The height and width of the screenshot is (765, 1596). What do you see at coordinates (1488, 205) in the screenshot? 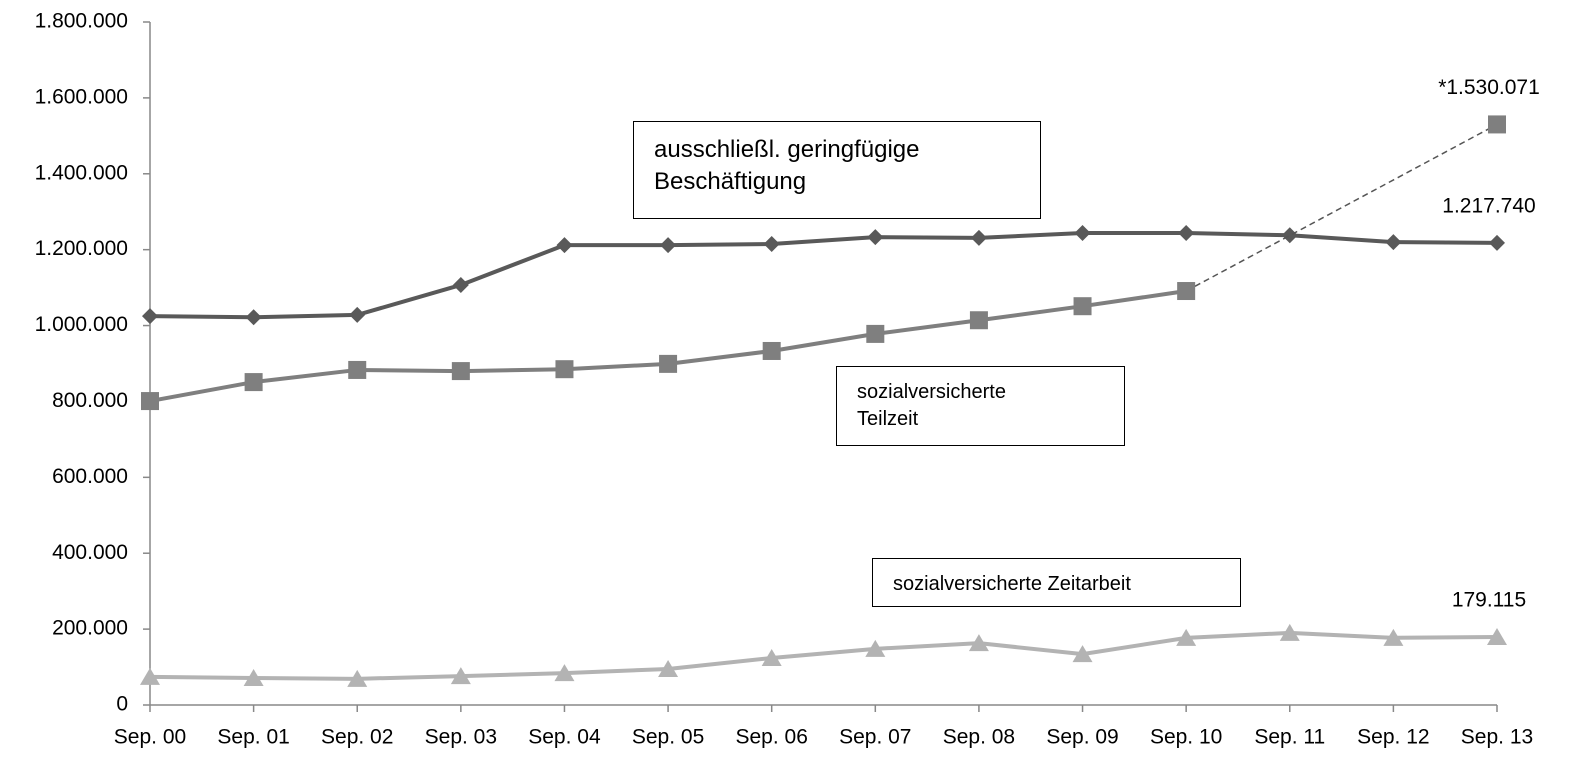
I see `value-label: 1.217.740` at bounding box center [1488, 205].